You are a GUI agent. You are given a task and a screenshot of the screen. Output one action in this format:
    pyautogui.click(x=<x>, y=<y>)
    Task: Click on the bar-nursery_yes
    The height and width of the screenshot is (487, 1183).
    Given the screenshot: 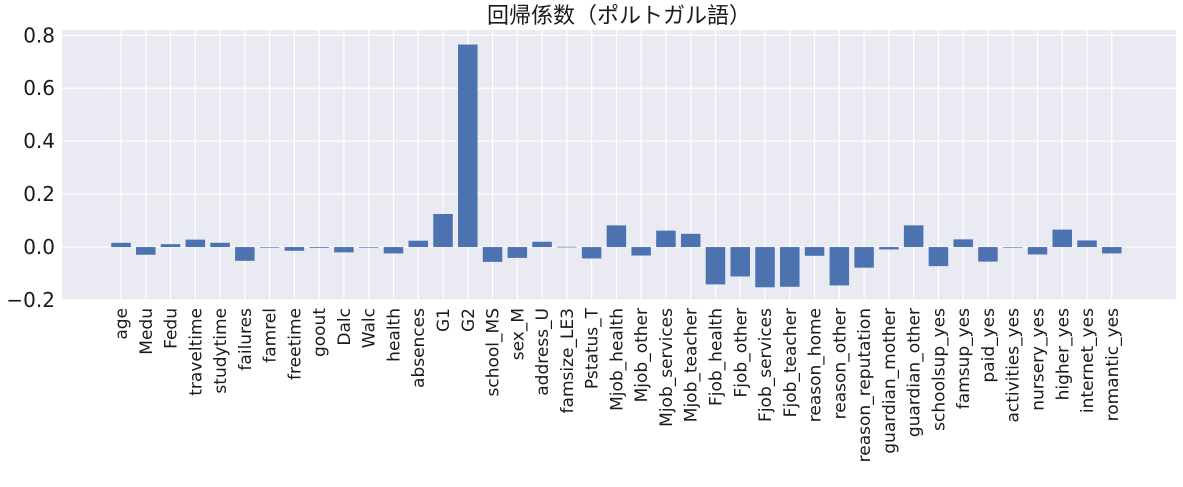 What is the action you would take?
    pyautogui.click(x=1037, y=251)
    